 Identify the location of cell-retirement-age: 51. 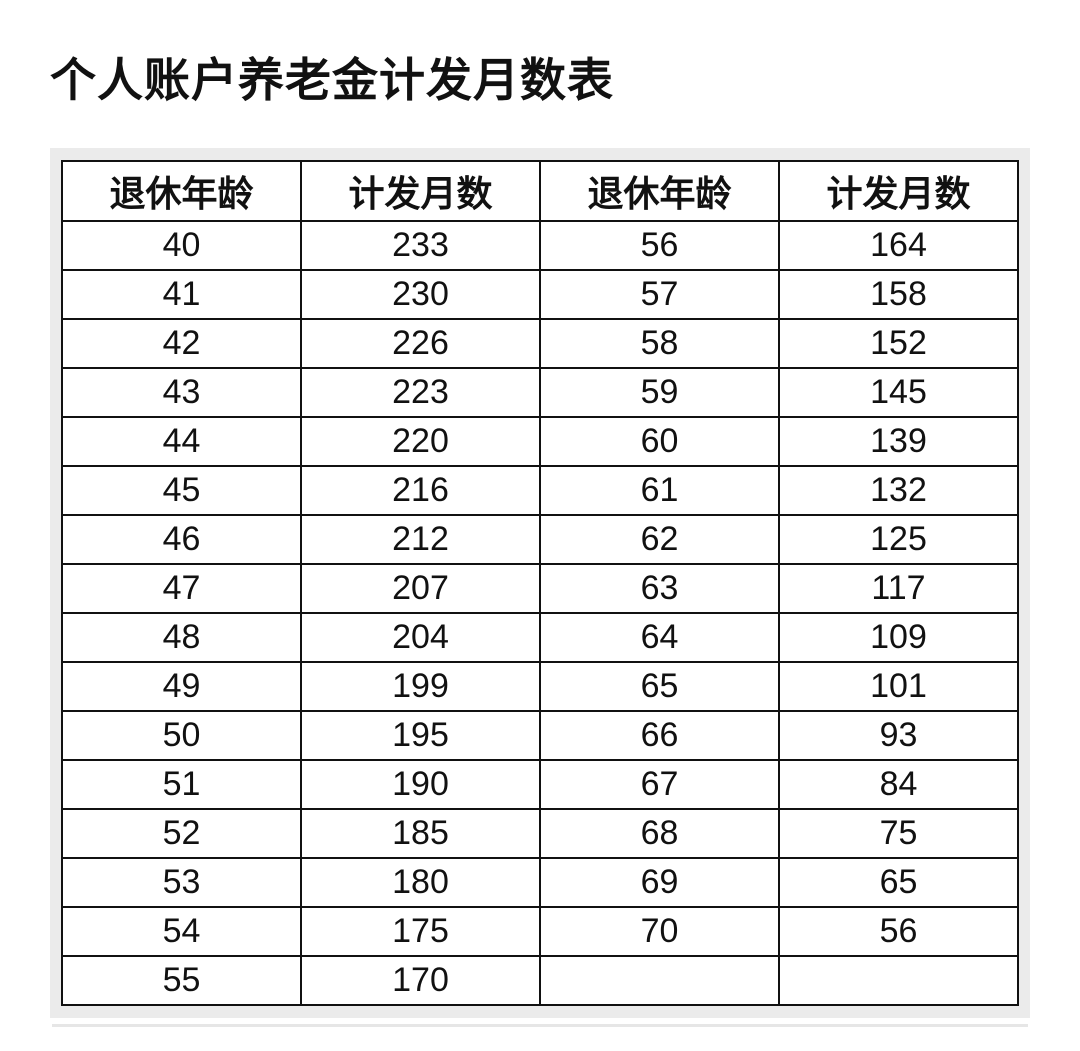
(181, 784).